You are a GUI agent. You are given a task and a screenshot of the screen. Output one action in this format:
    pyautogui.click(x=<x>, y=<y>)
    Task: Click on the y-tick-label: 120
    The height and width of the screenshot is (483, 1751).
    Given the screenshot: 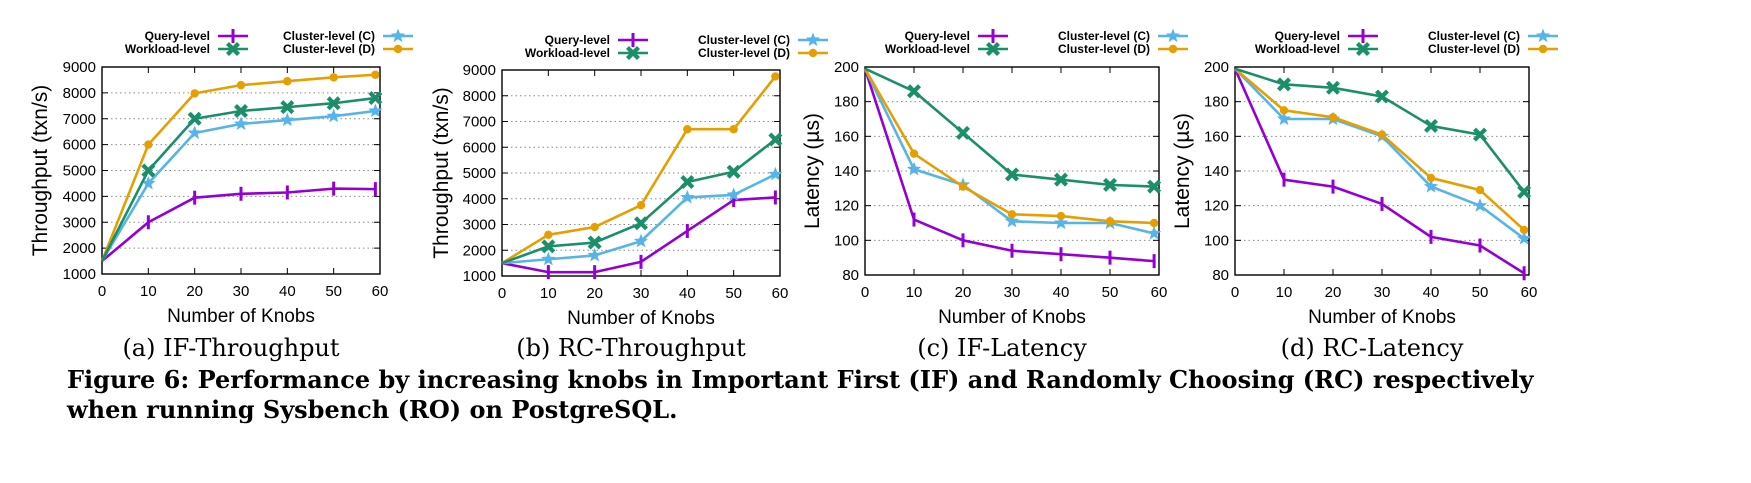 What is the action you would take?
    pyautogui.click(x=1216, y=206)
    